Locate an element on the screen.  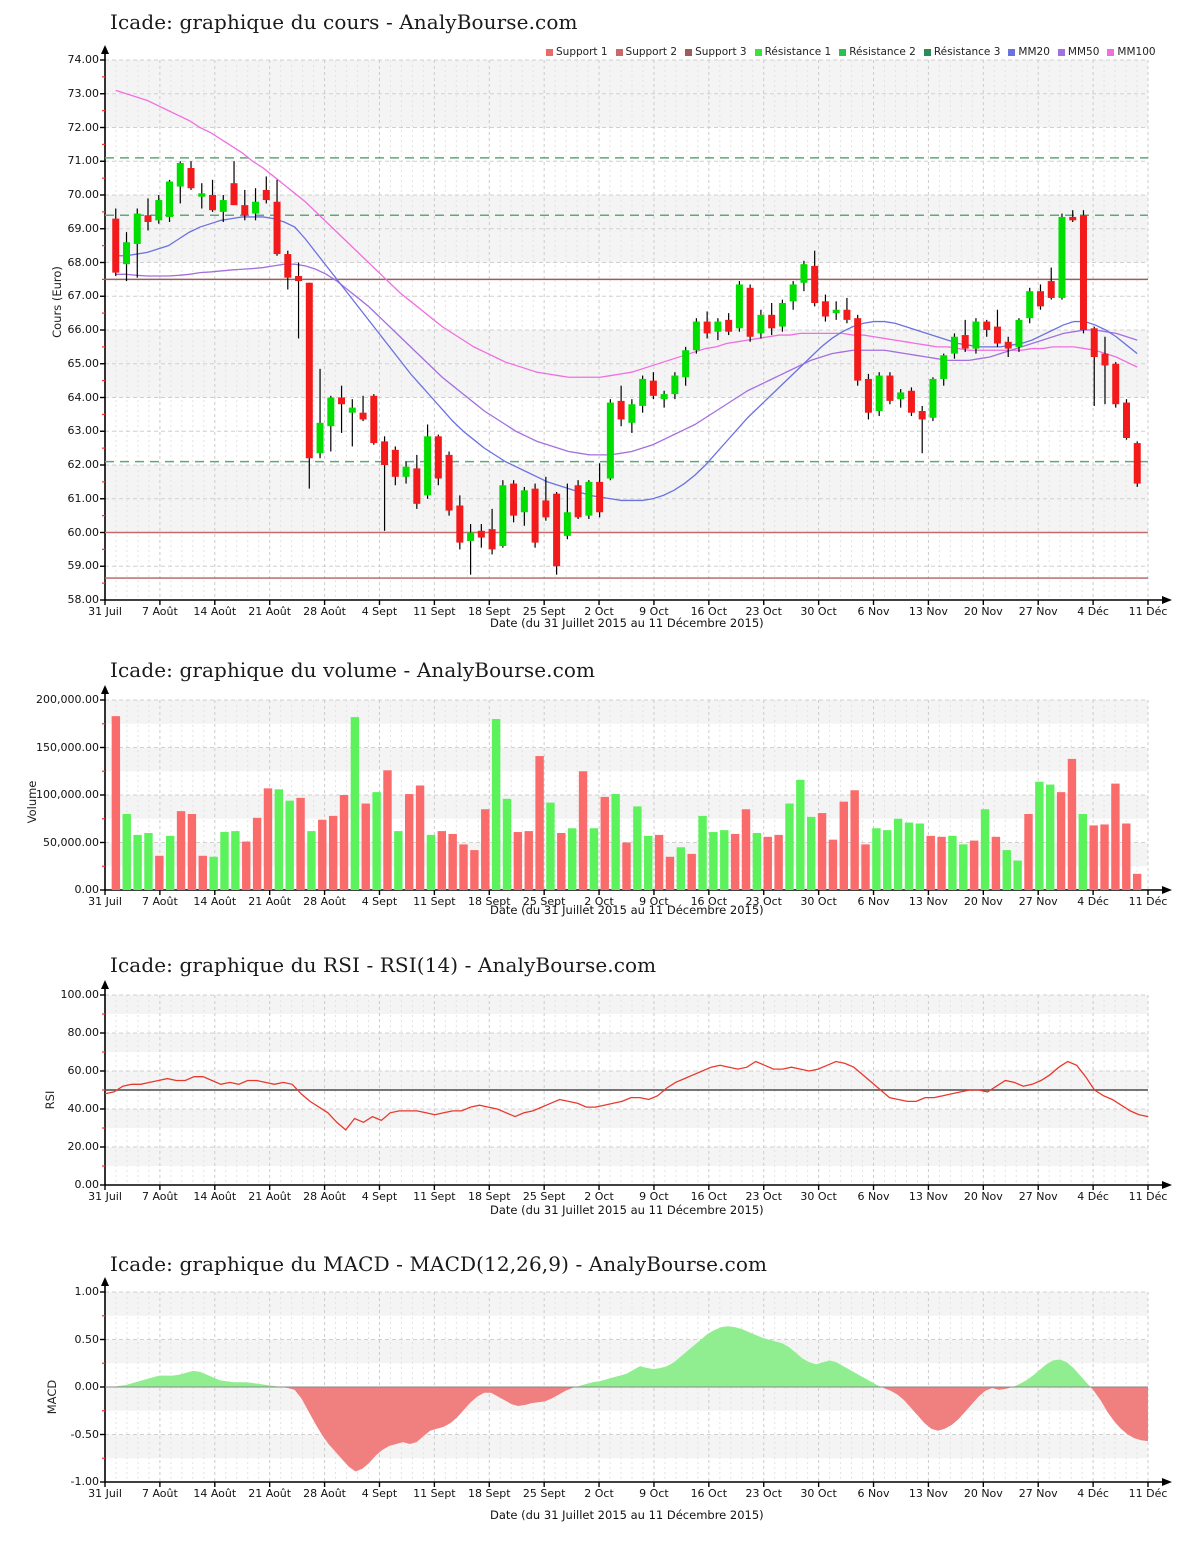
legend-item-4: Résistance 2 is located at coordinates (877, 52).